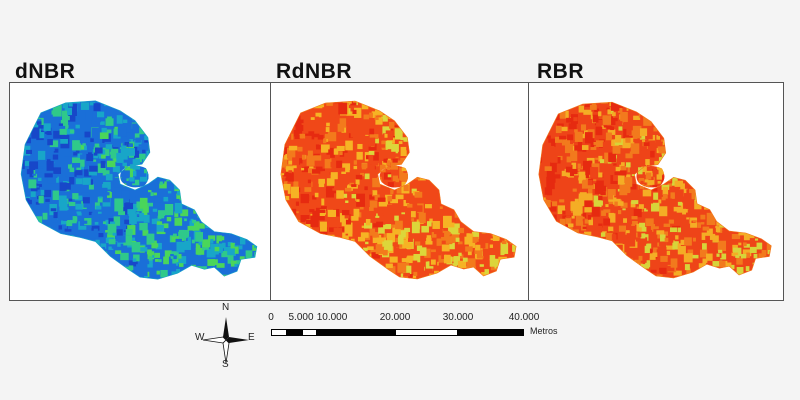 This screenshot has width=800, height=400. I want to click on compass-w-label: W, so click(200, 337).